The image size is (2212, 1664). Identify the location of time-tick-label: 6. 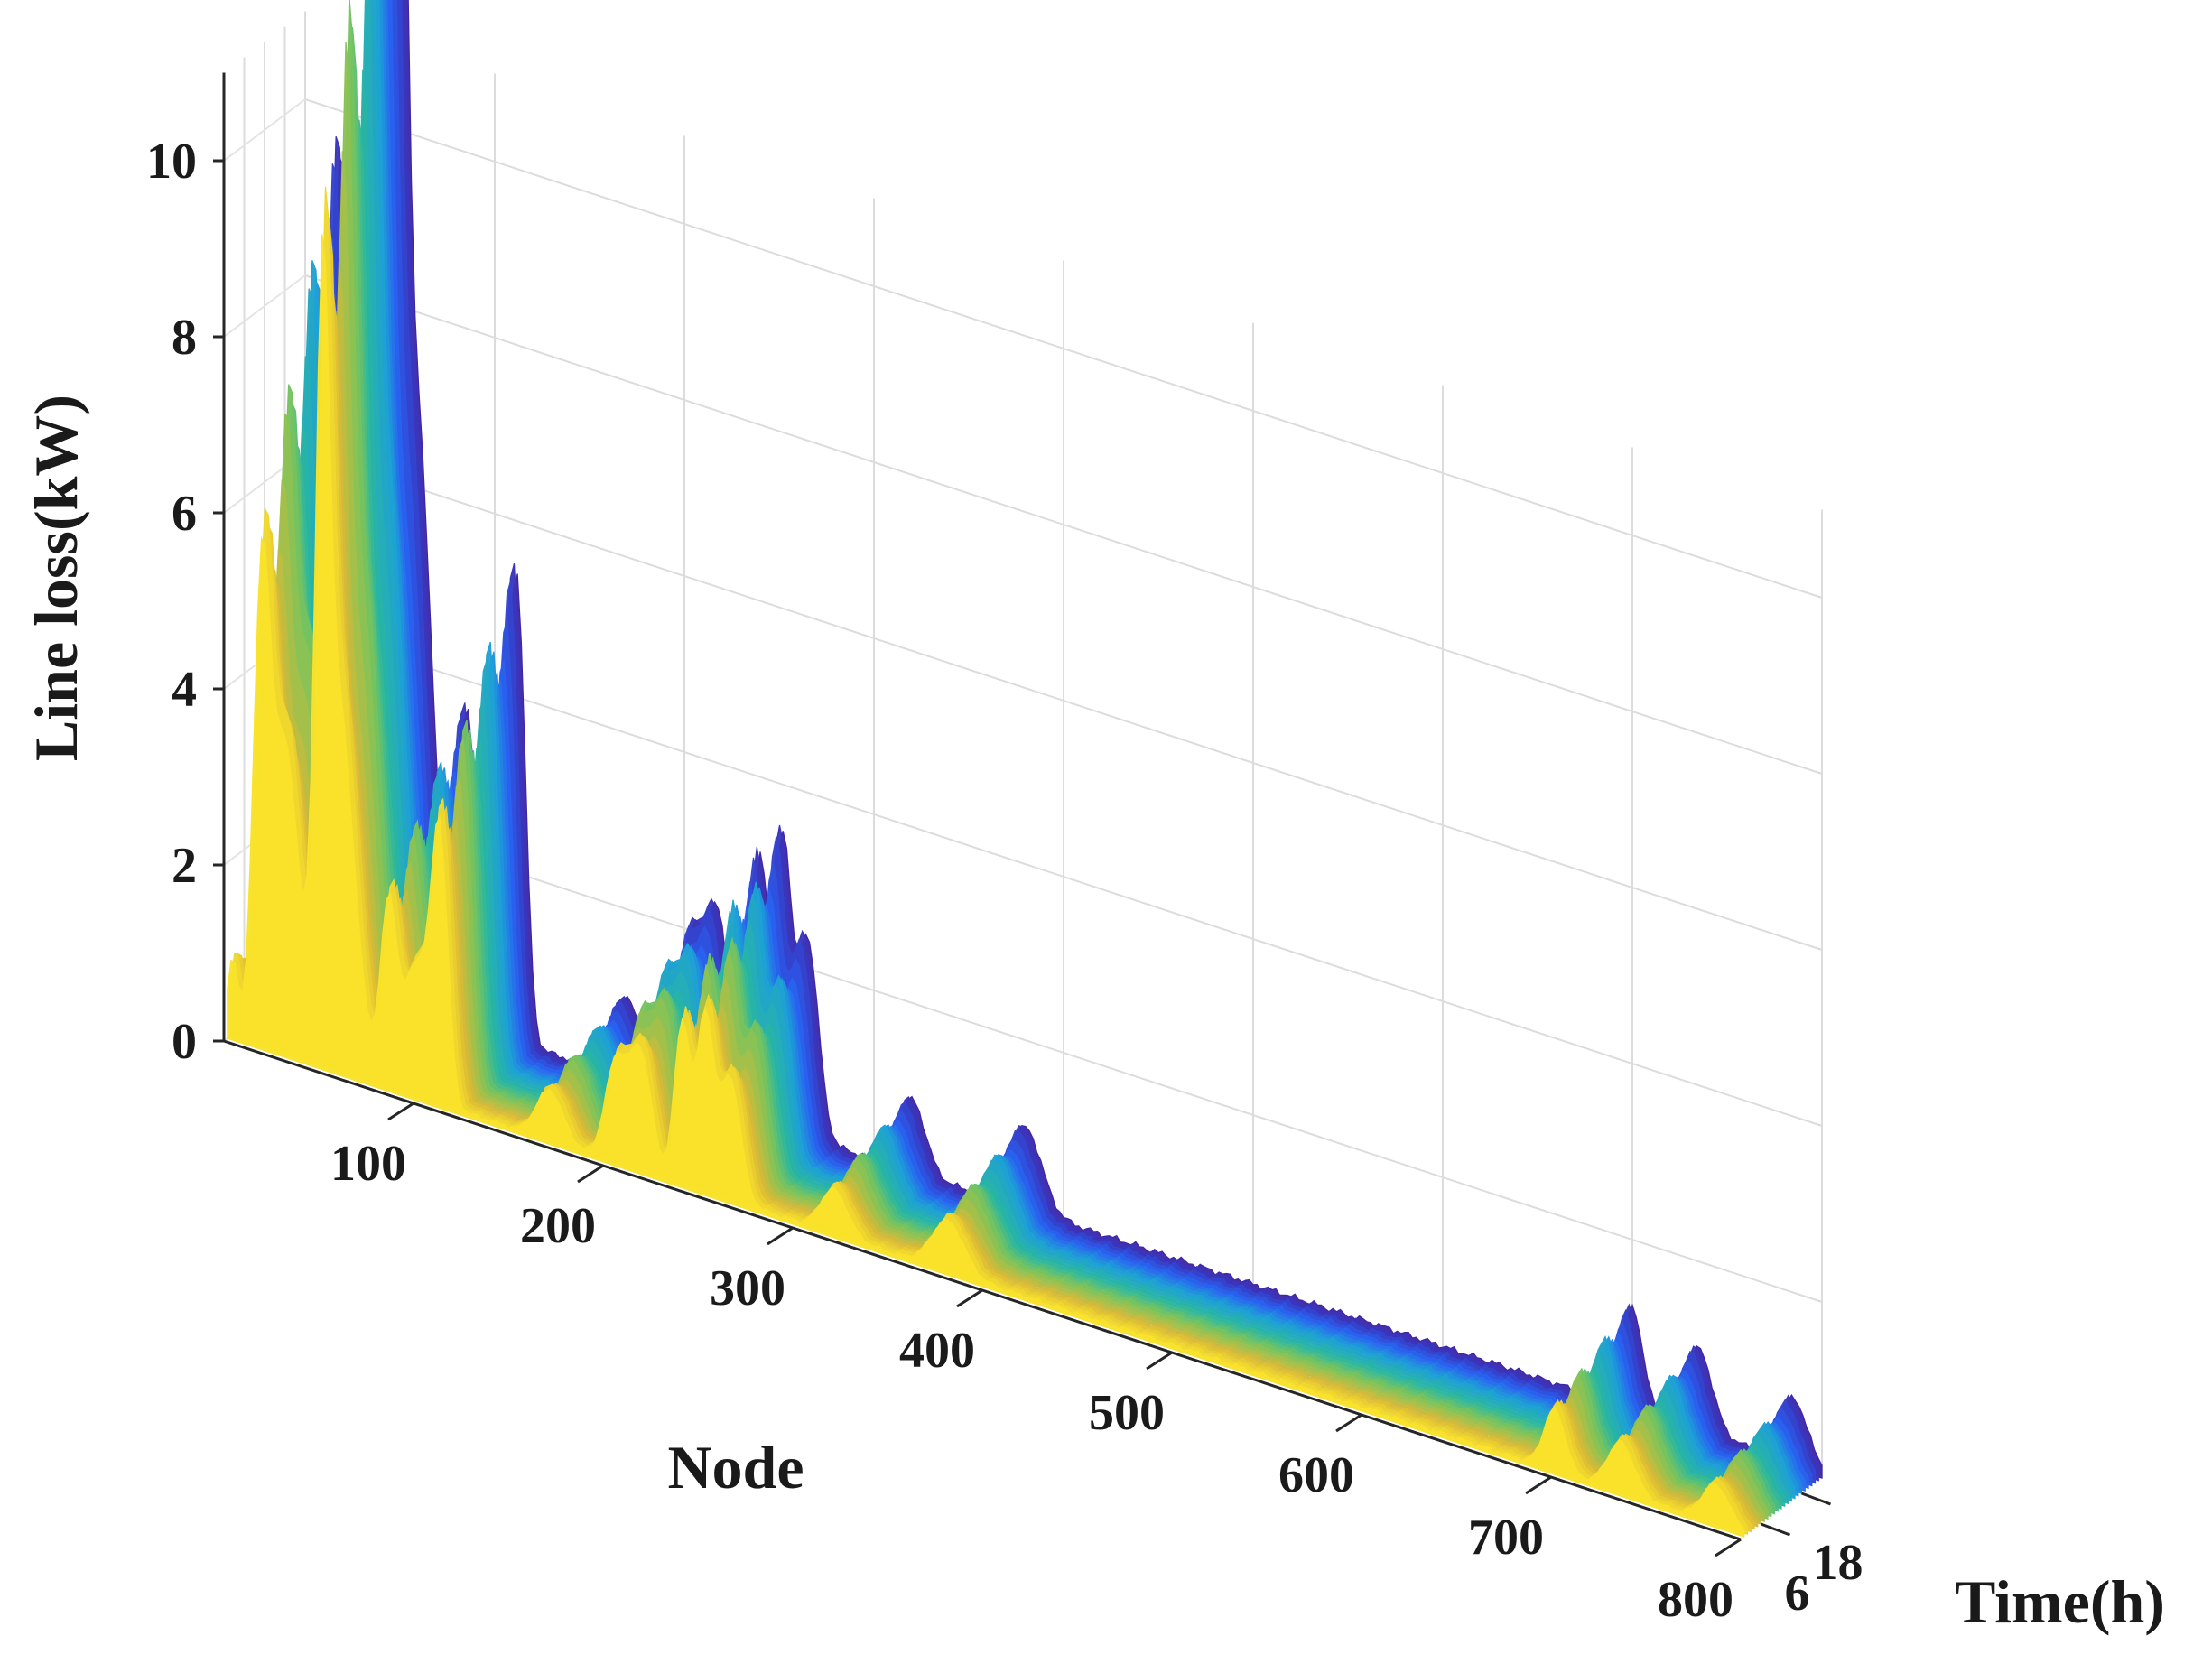
(1797, 1594).